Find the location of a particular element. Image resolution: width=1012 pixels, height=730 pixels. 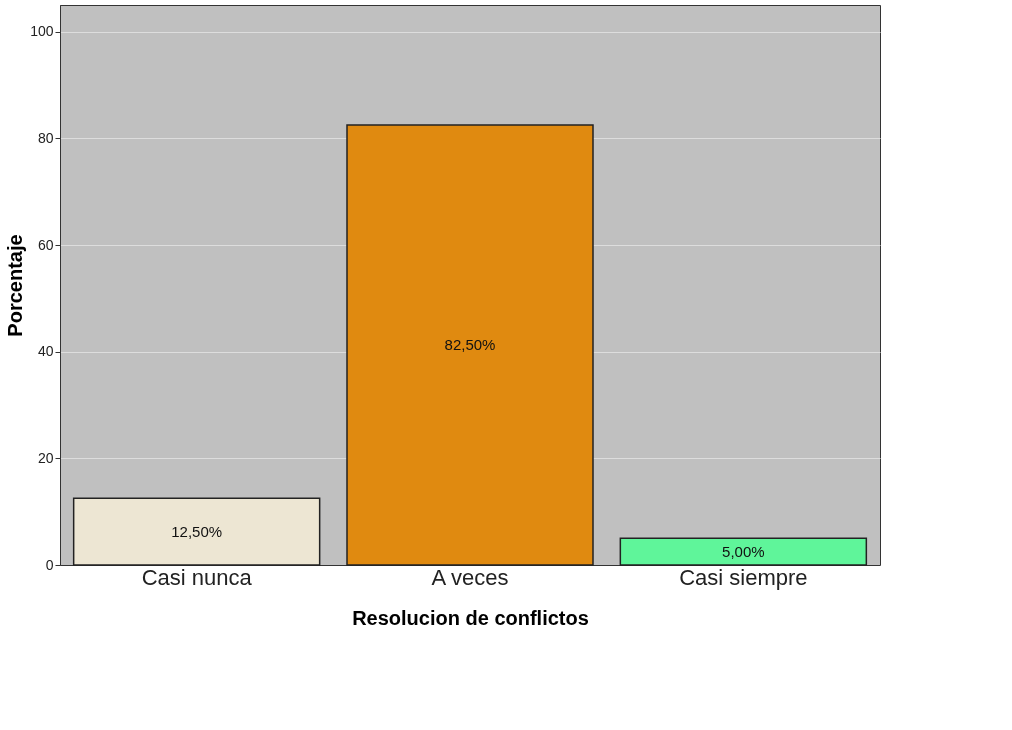

y-tick-label: 100 is located at coordinates (42, 31).